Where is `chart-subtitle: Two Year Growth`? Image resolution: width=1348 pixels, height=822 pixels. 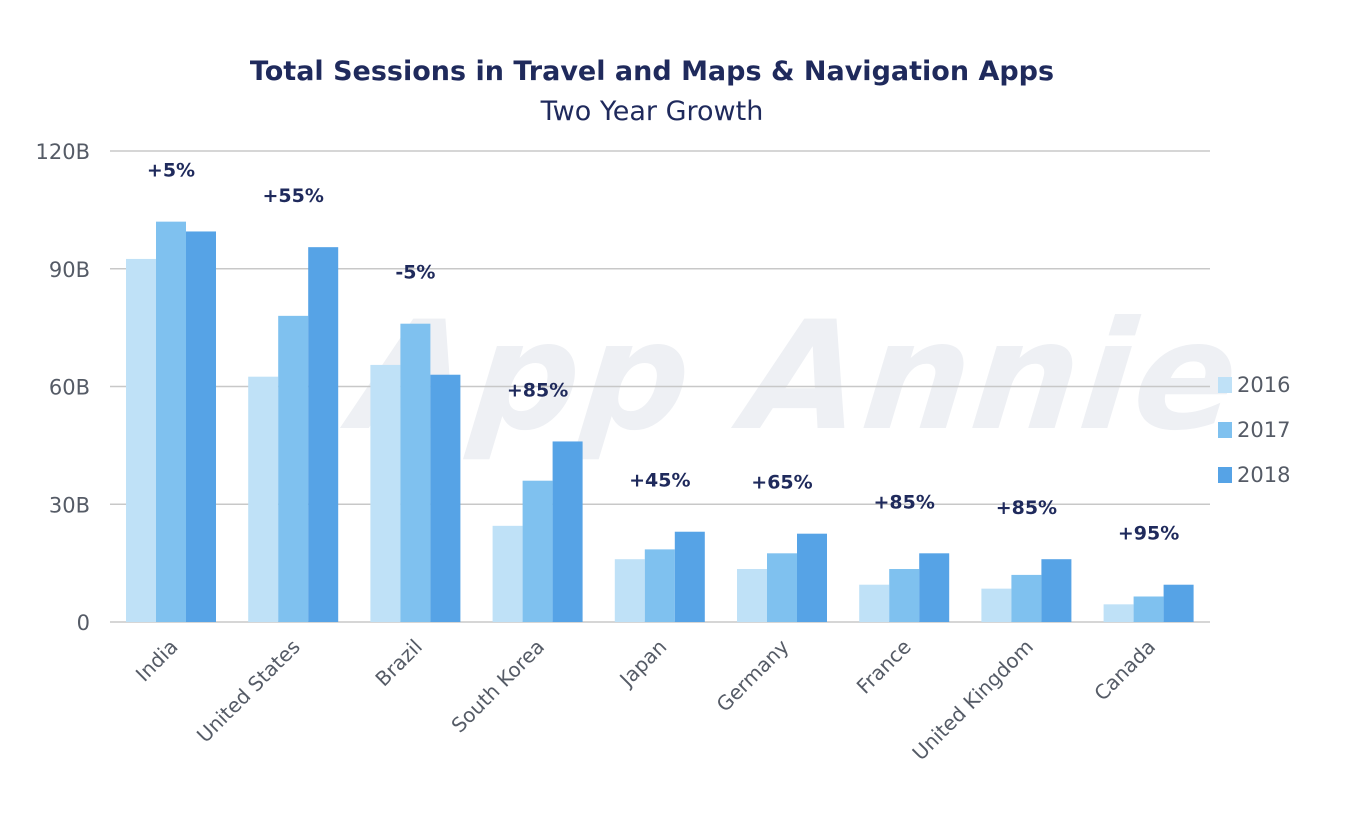 chart-subtitle: Two Year Growth is located at coordinates (652, 111).